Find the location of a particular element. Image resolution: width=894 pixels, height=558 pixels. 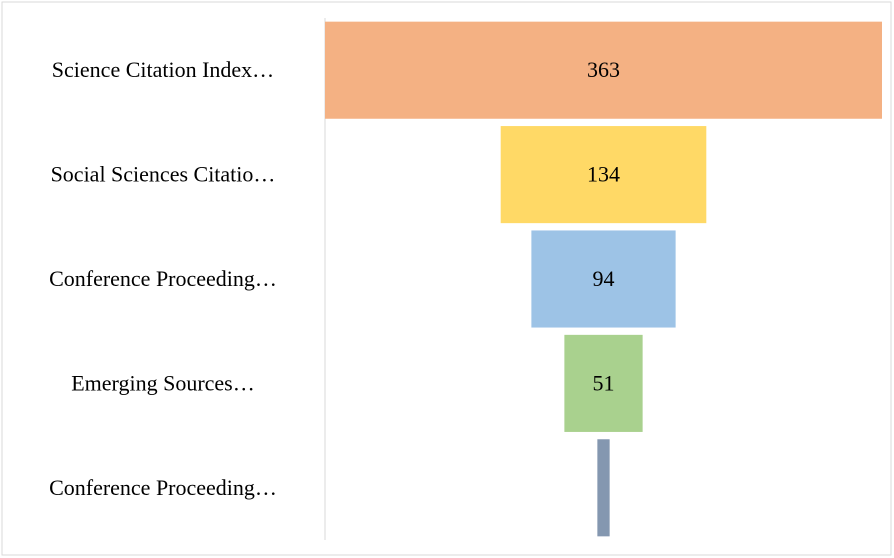

data-label: 363 is located at coordinates (603, 69).